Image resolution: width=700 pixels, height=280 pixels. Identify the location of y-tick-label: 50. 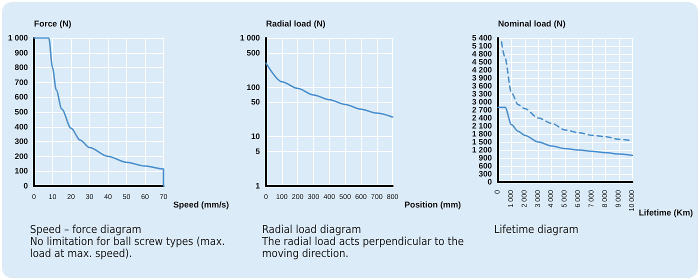
(256, 102).